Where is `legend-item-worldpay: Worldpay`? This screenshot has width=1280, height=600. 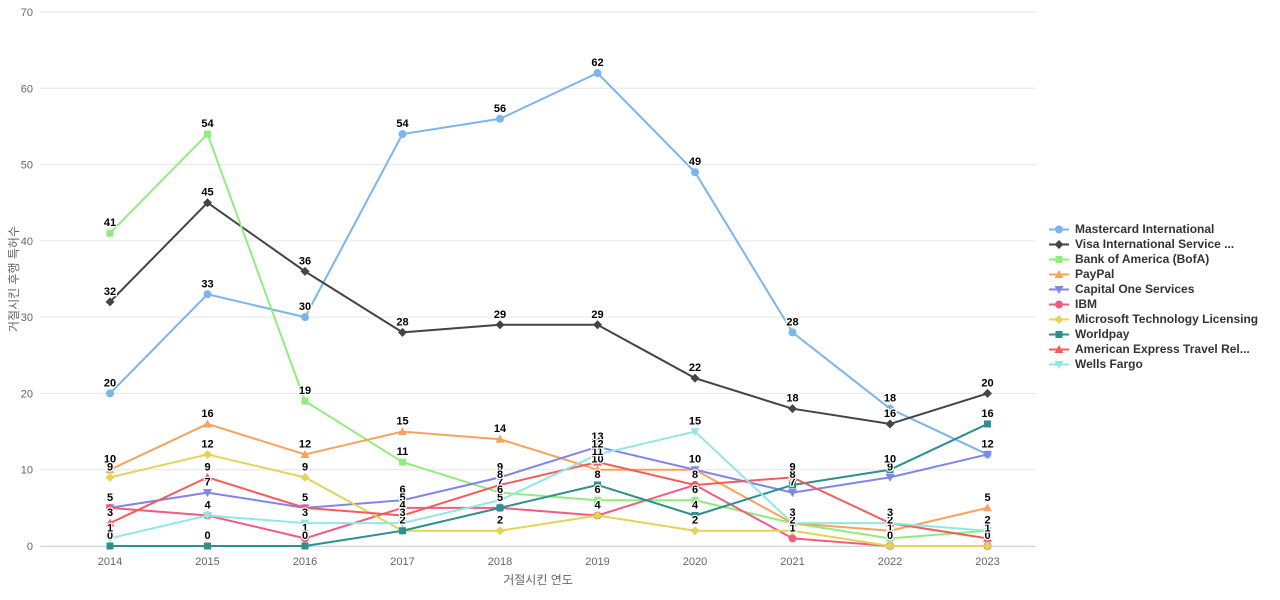
legend-item-worldpay: Worldpay is located at coordinates (1153, 334).